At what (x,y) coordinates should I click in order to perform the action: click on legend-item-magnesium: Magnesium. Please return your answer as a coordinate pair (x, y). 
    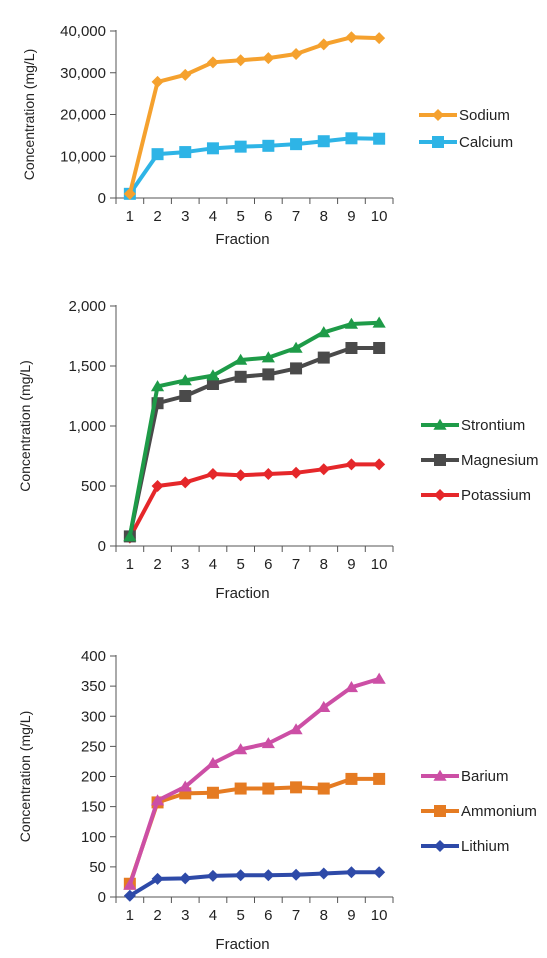
    Looking at the image, I should click on (480, 460).